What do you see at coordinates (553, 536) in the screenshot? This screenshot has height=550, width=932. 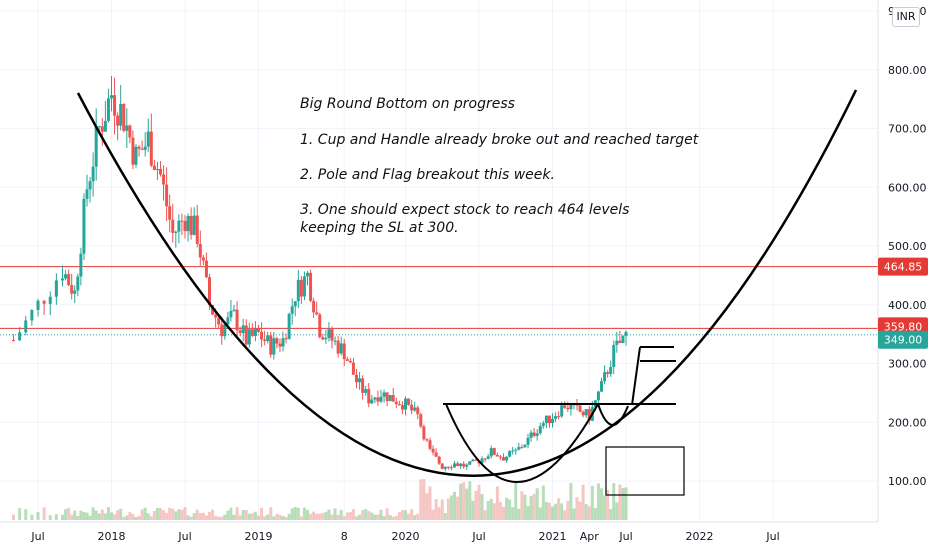 I see `x-tick-label: 2021` at bounding box center [553, 536].